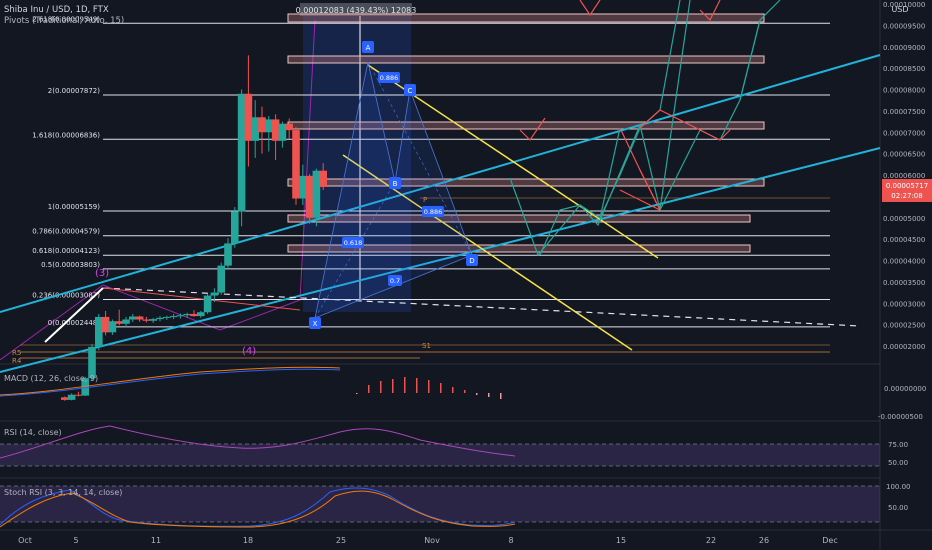 This screenshot has width=932, height=550. What do you see at coordinates (66, 232) in the screenshot?
I see `fib-level-label: 0.786(0.00004579)` at bounding box center [66, 232].